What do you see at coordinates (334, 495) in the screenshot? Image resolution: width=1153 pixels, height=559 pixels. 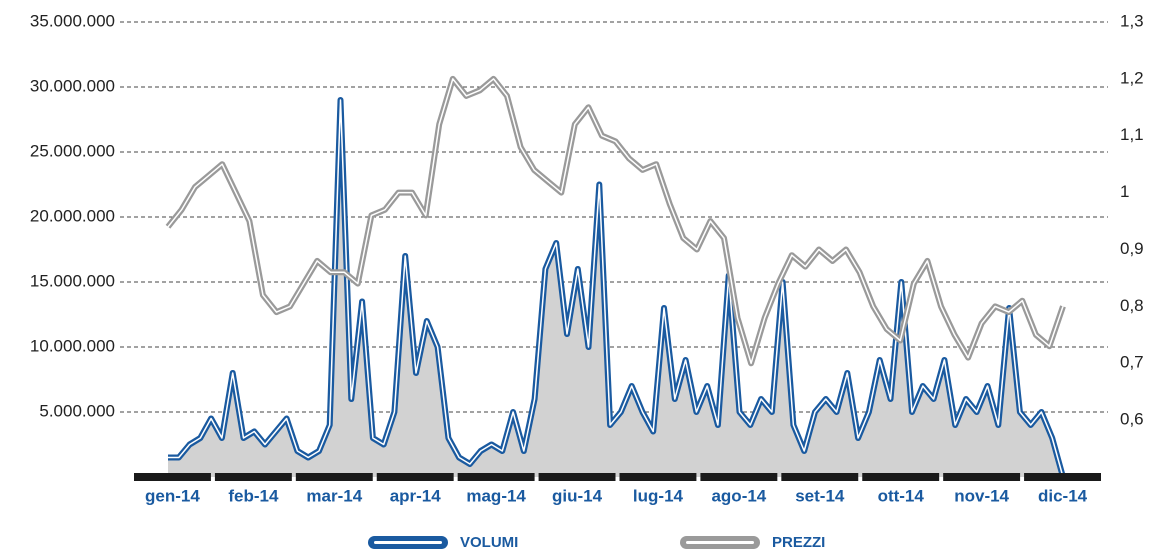 I see `x-tick-label: mar-14` at bounding box center [334, 495].